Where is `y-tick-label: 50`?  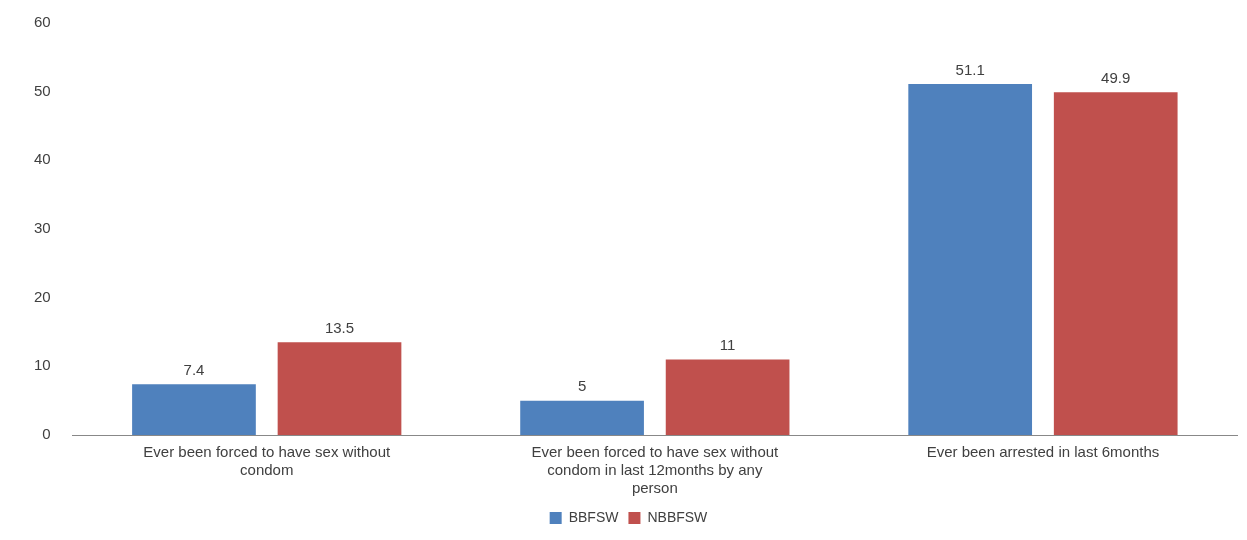
y-tick-label: 50 is located at coordinates (42, 90).